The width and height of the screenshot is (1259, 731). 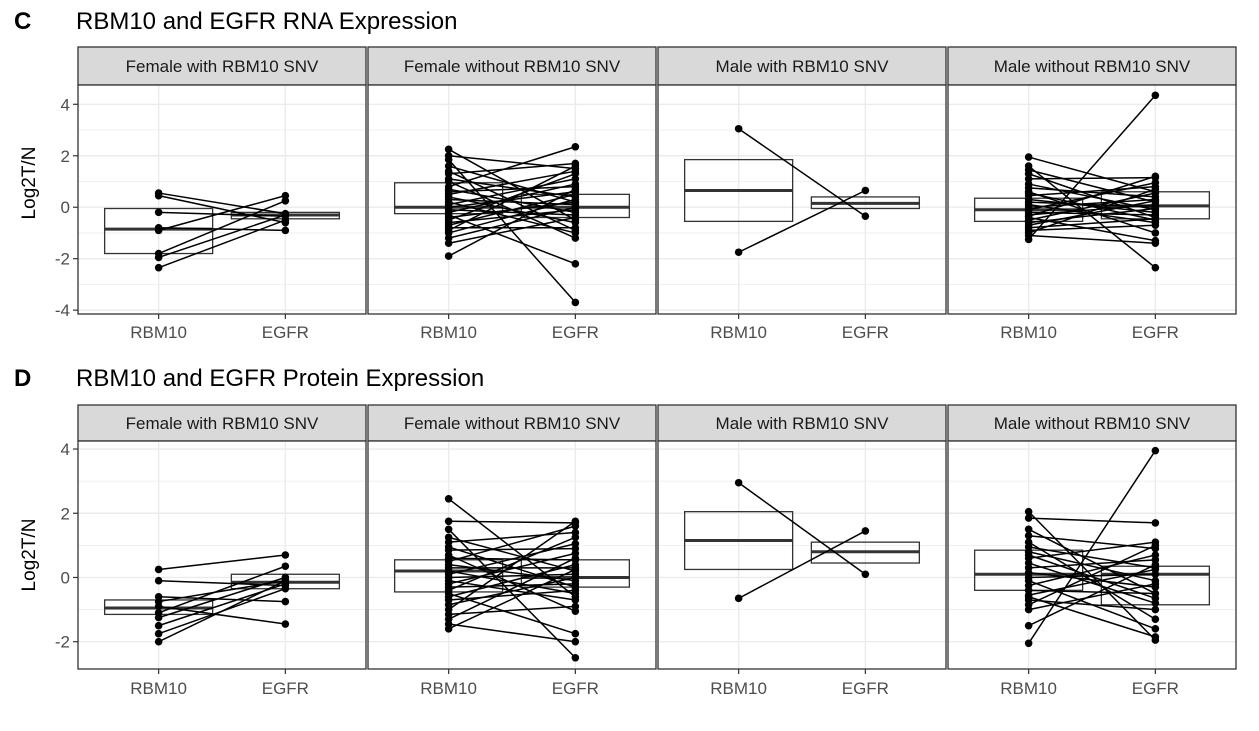 I want to click on y-tick-label: 0, so click(x=65, y=207).